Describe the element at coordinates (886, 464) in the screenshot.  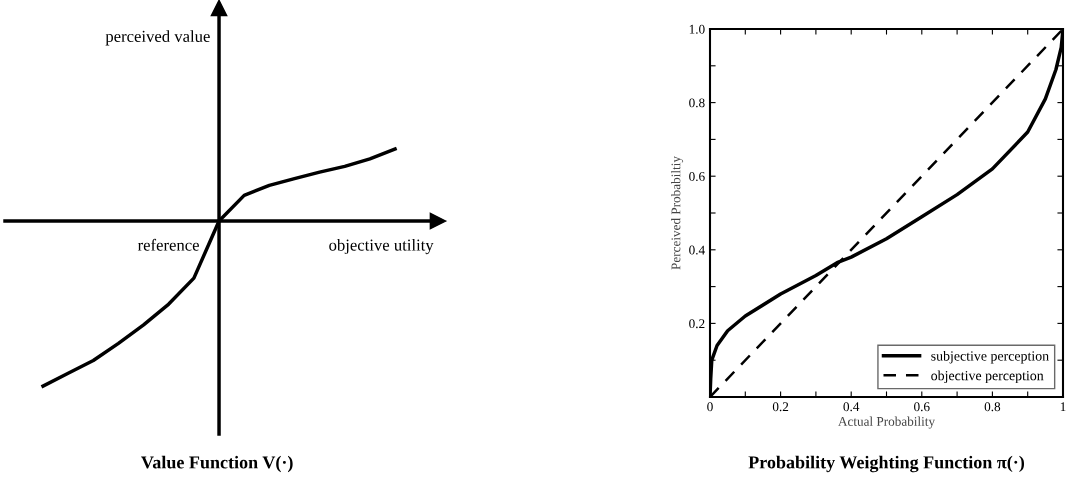
I see `text: Probability Weighting Function π(·)` at that location.